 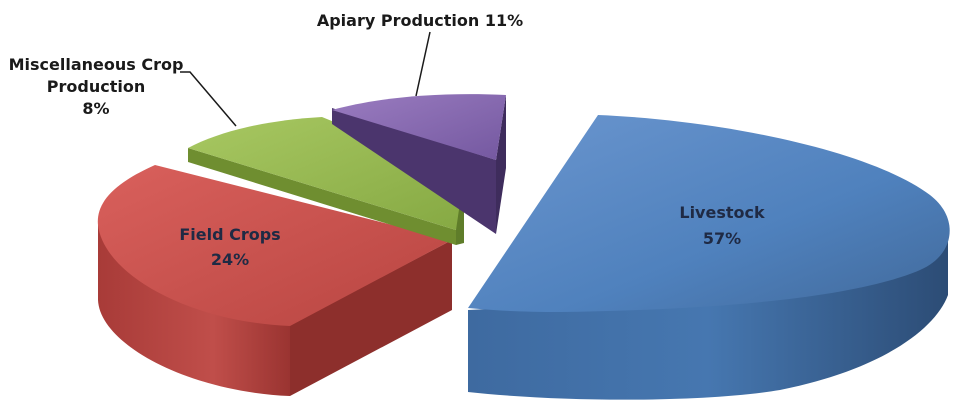 I want to click on slice-apiary-front, so click(x=414, y=171).